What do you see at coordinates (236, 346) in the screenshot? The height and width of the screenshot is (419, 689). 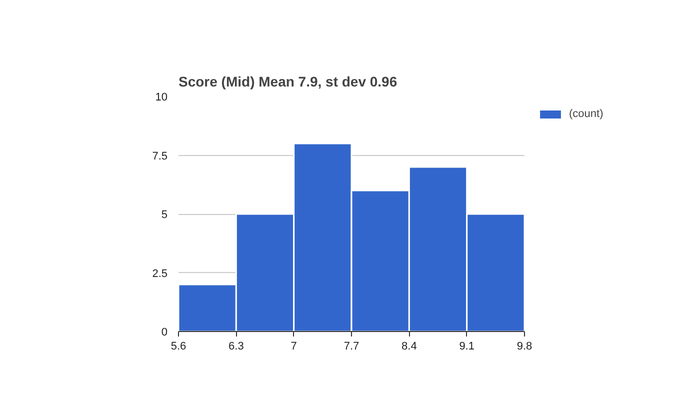 I see `x-tick-label: 6.3` at bounding box center [236, 346].